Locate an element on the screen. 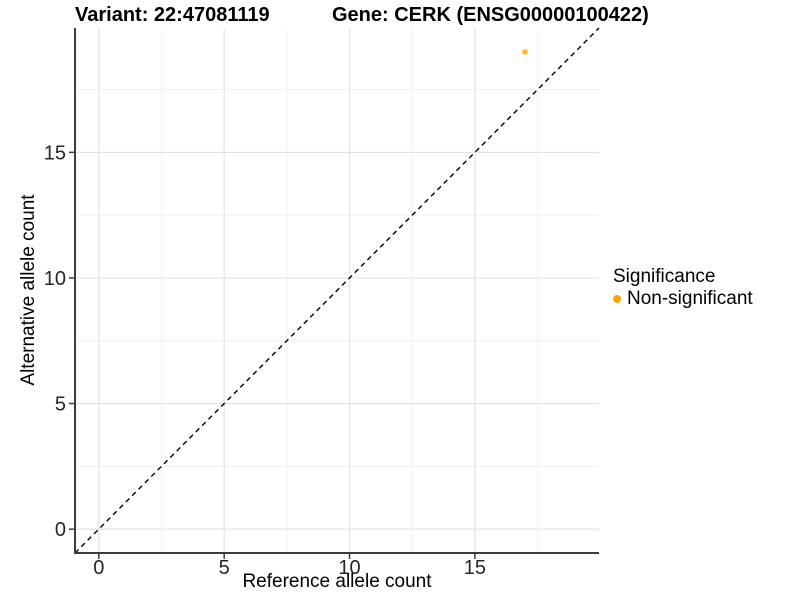 The image size is (800, 600). variant-title: Variant: 22:47081119 is located at coordinates (172, 15).